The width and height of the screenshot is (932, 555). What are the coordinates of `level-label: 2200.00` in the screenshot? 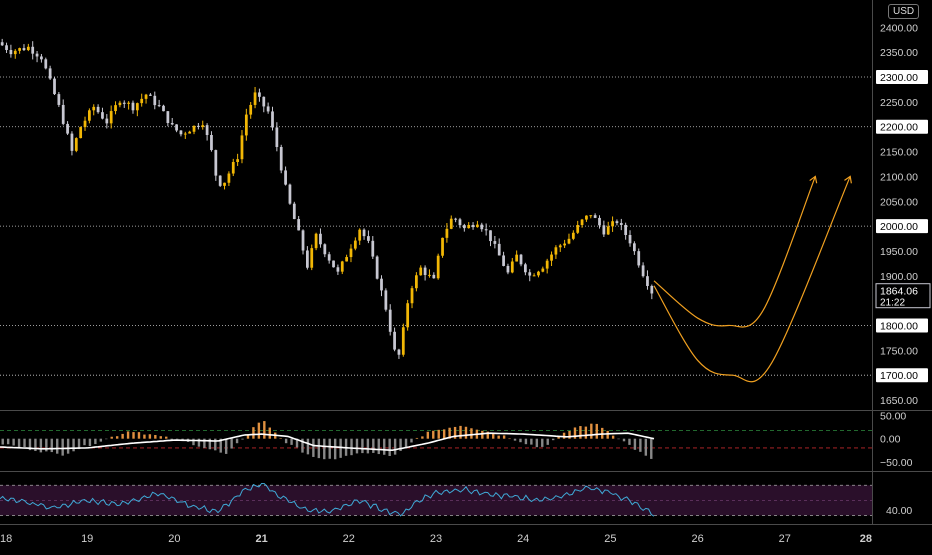 It's located at (899, 128).